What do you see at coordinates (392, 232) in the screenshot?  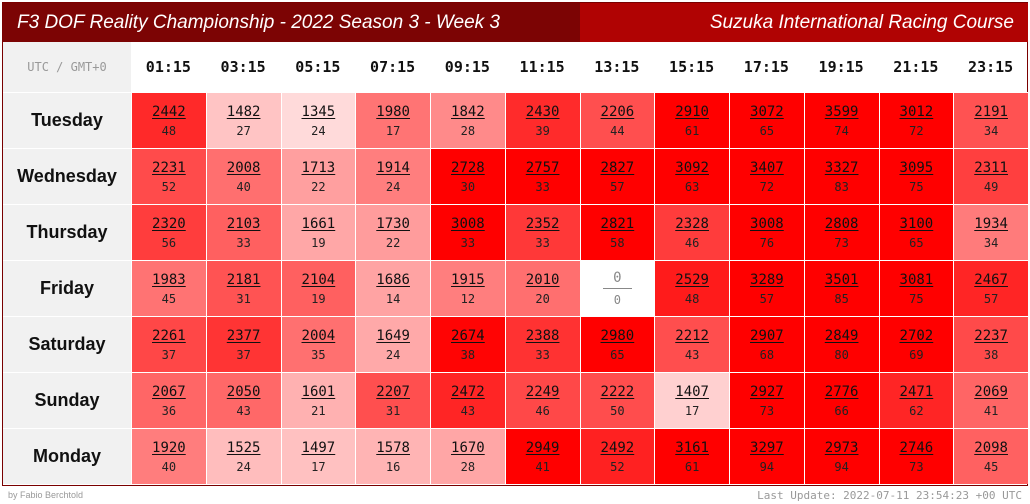 I see `heatmap-cell: 1730 22` at bounding box center [392, 232].